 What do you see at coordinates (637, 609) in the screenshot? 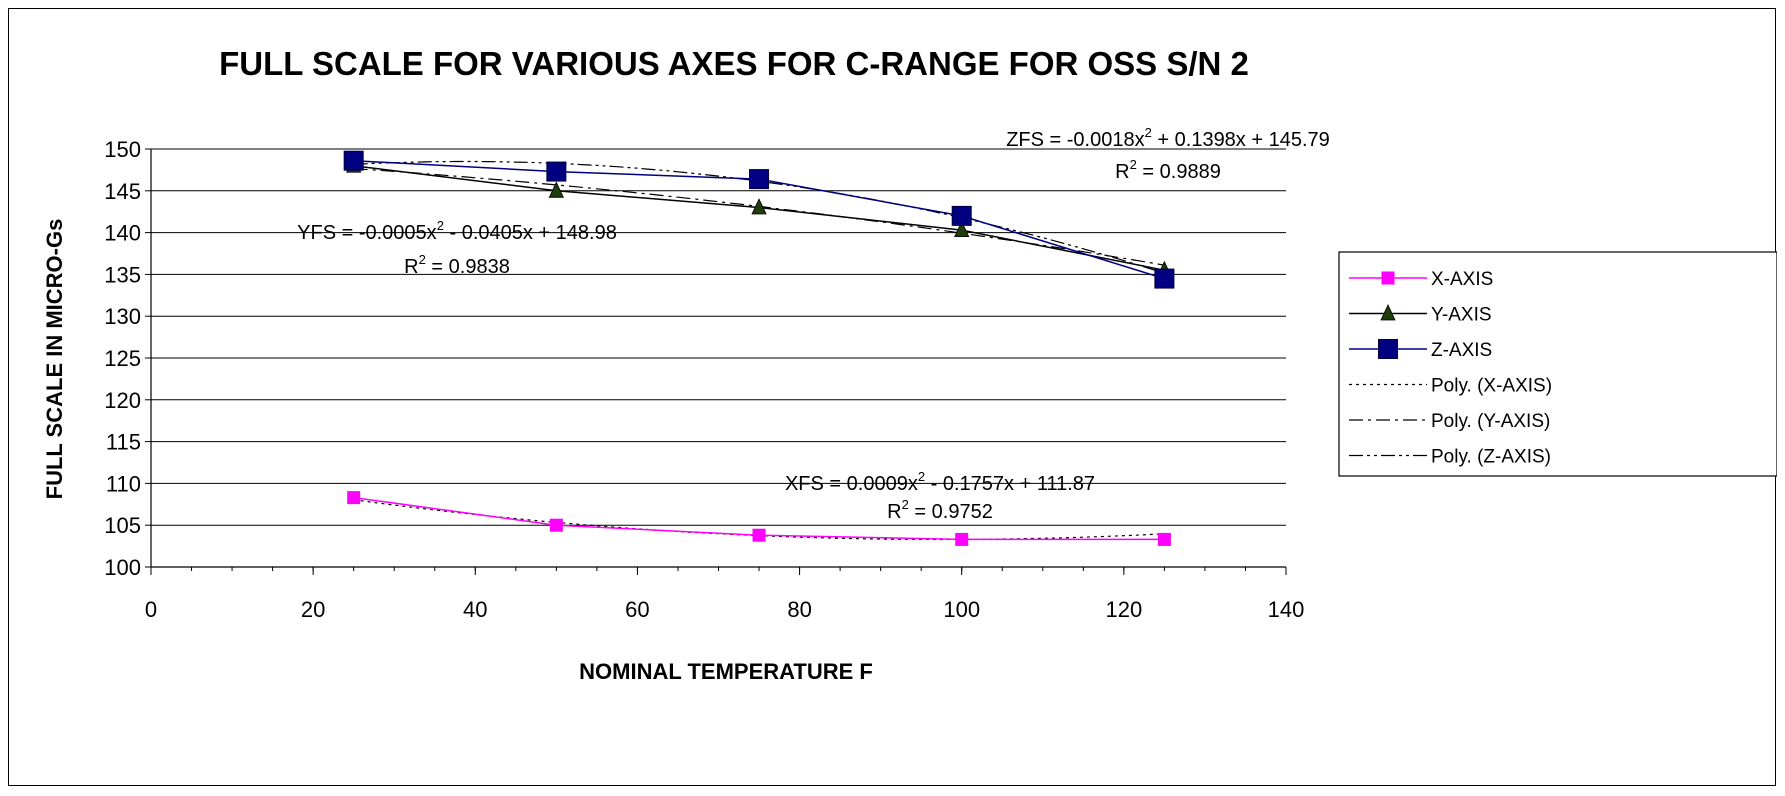
I see `x-tick-label: 60` at bounding box center [637, 609].